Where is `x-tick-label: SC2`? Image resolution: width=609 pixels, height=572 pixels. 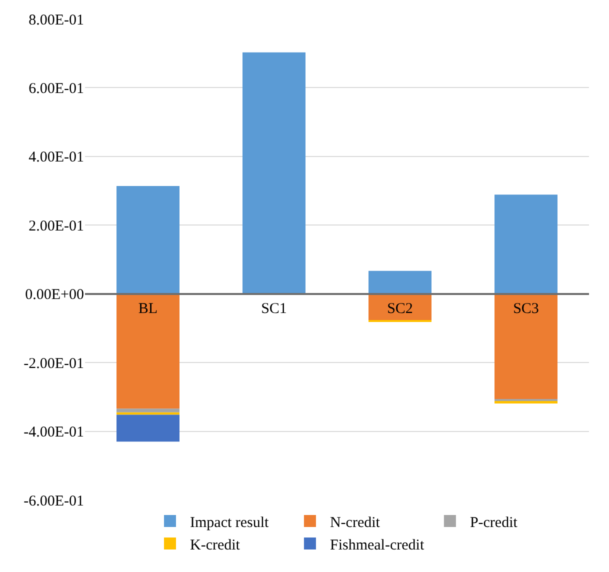 x-tick-label: SC2 is located at coordinates (400, 308).